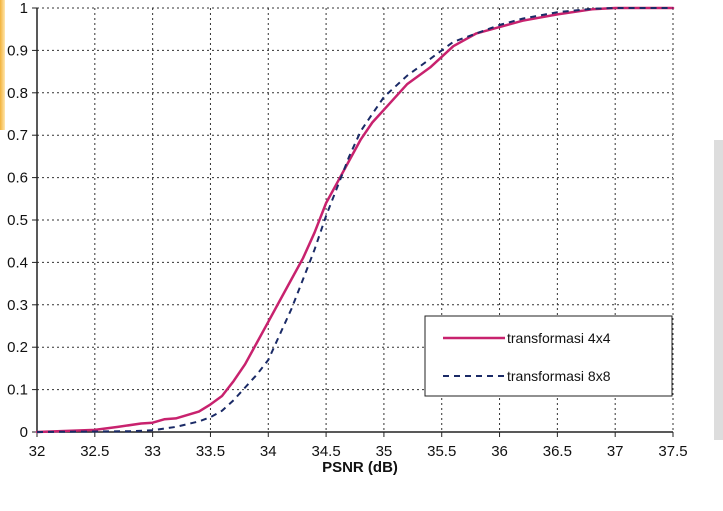 The image size is (723, 511). Describe the element at coordinates (268, 451) in the screenshot. I see `x-tick-label: 34` at that location.